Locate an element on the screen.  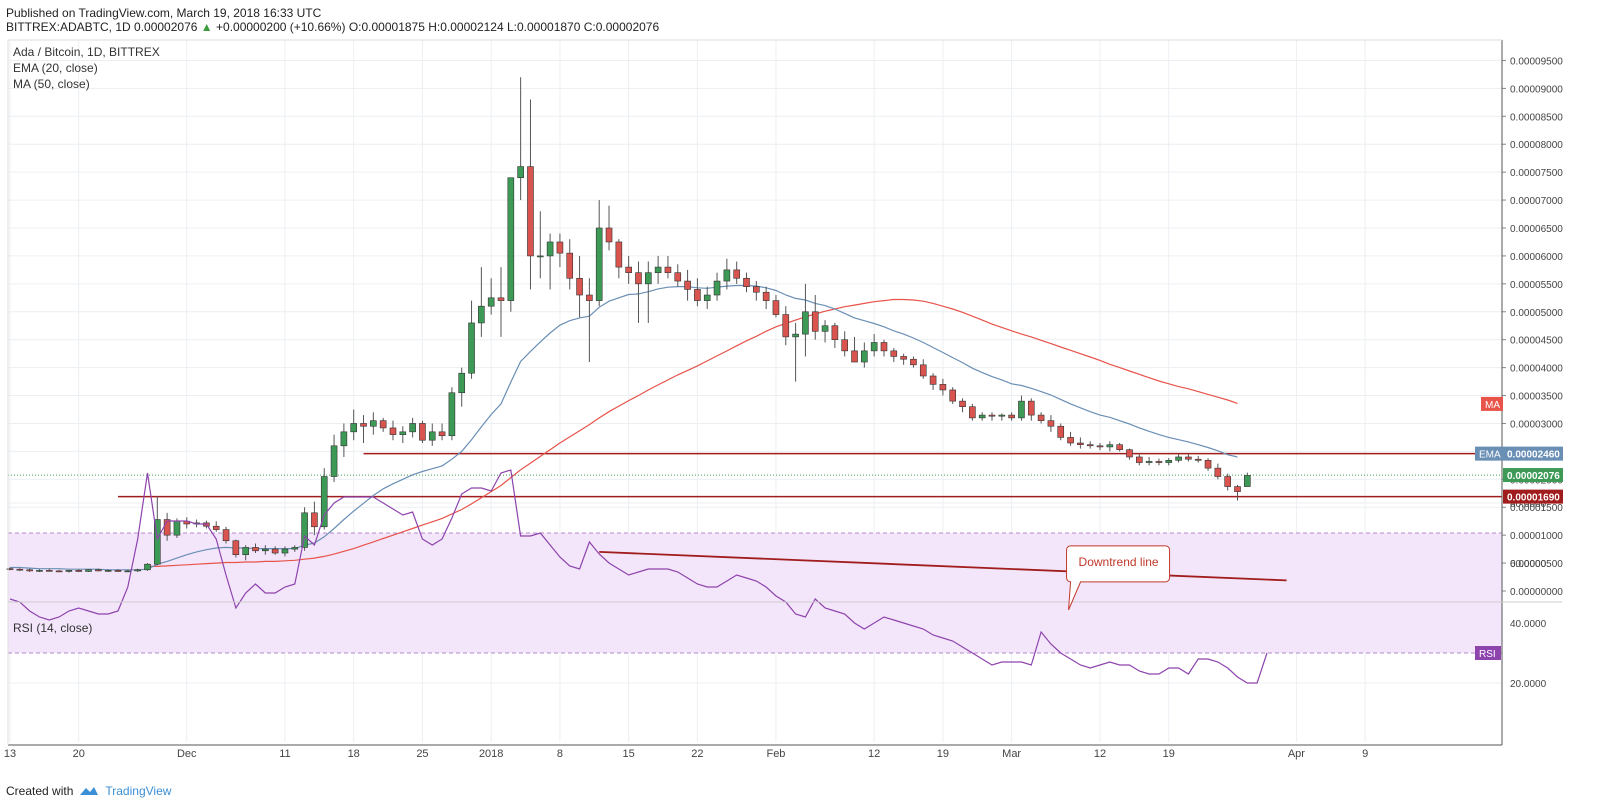
y-tick-label: 0.00004500 is located at coordinates (1536, 341).